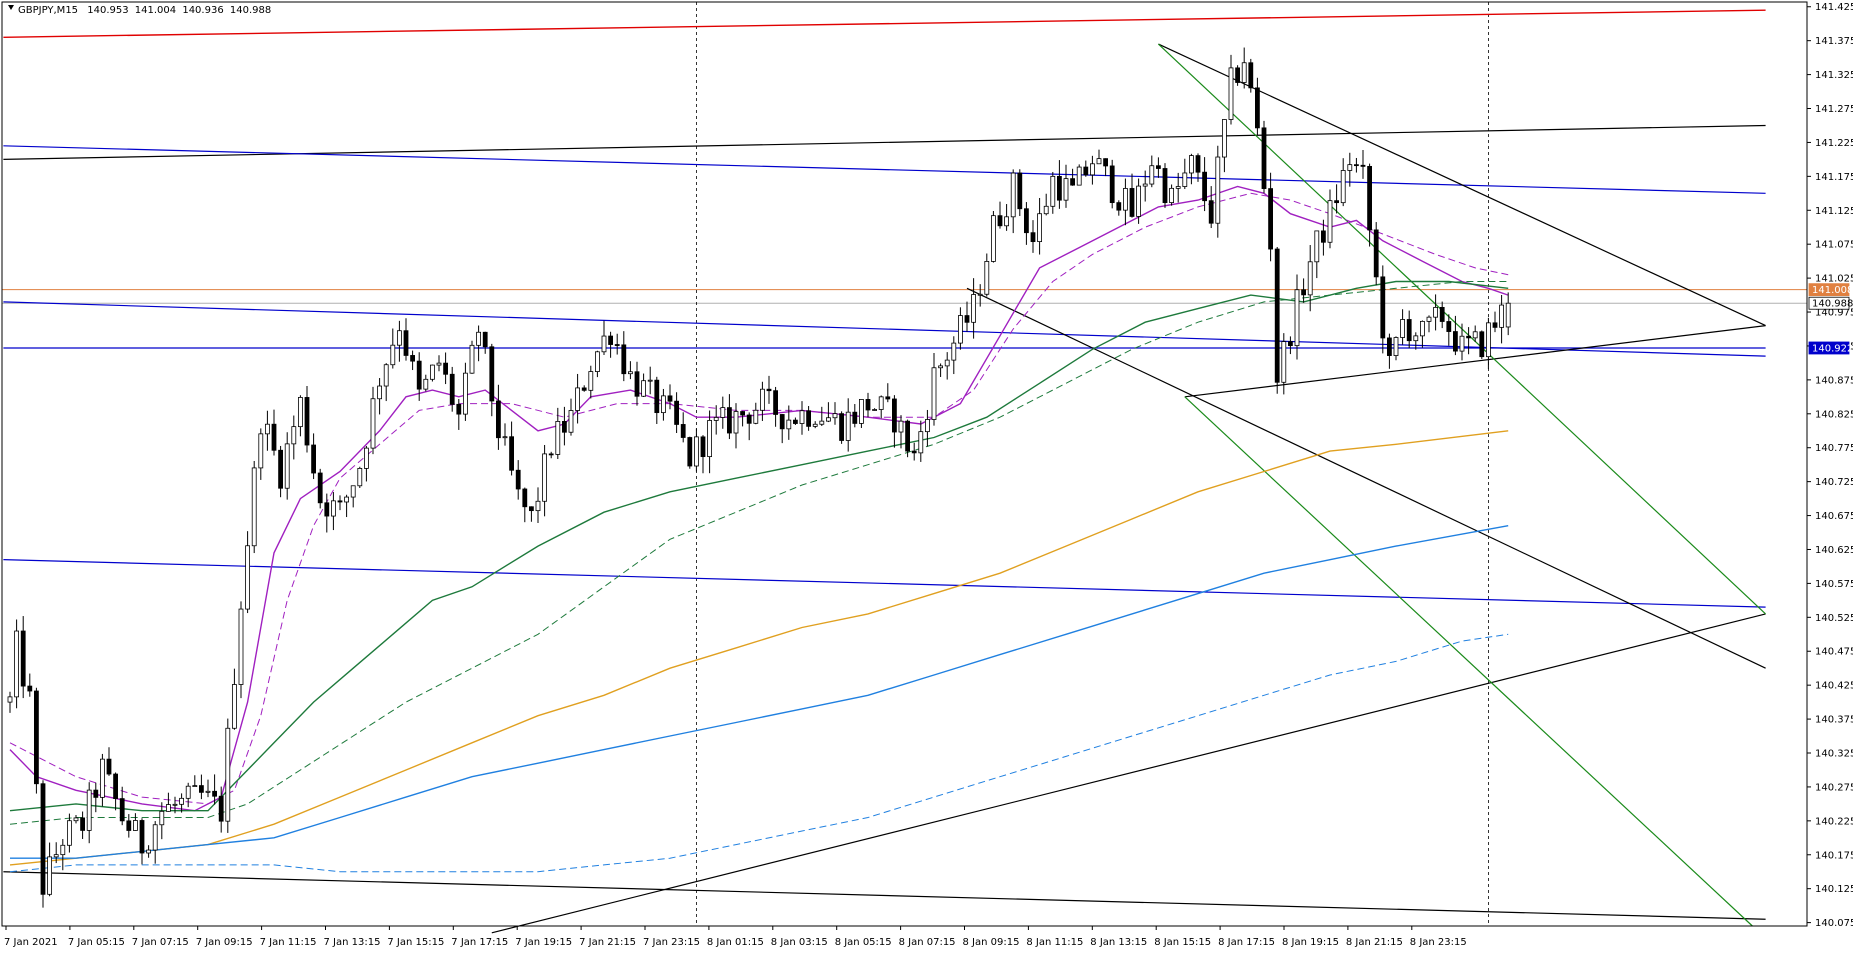  What do you see at coordinates (155, 10) in the screenshot?
I see `high-value: 141.004` at bounding box center [155, 10].